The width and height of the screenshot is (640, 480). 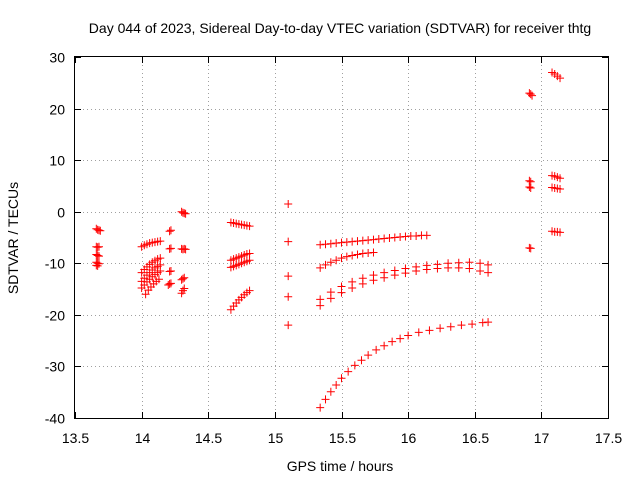 I want to click on y-tick-label: -10, so click(x=55, y=264).